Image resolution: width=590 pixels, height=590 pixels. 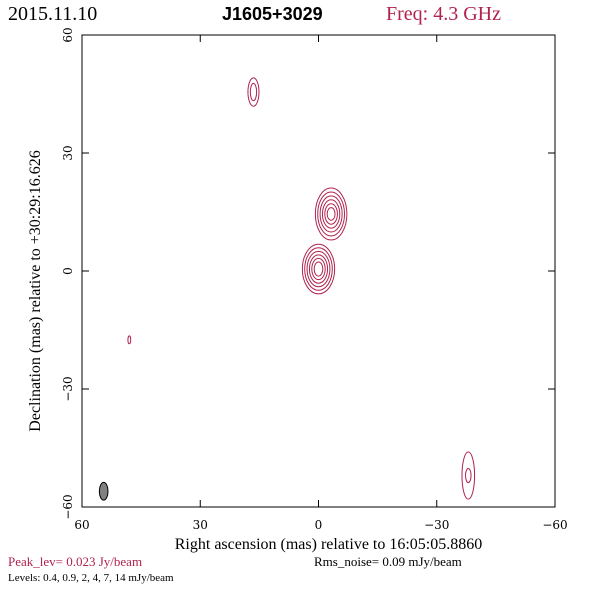 I want to click on contour-core, so click(x=318, y=269).